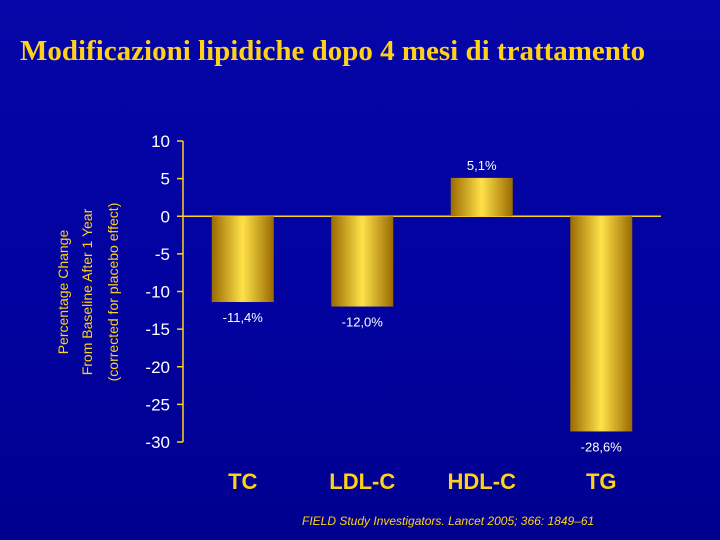  What do you see at coordinates (242, 481) in the screenshot?
I see `x-tick-label: TC` at bounding box center [242, 481].